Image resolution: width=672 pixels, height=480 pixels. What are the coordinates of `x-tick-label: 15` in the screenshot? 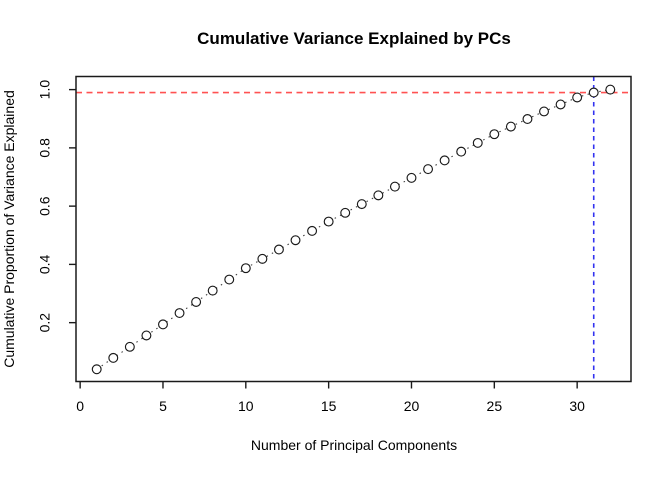 It's located at (329, 406).